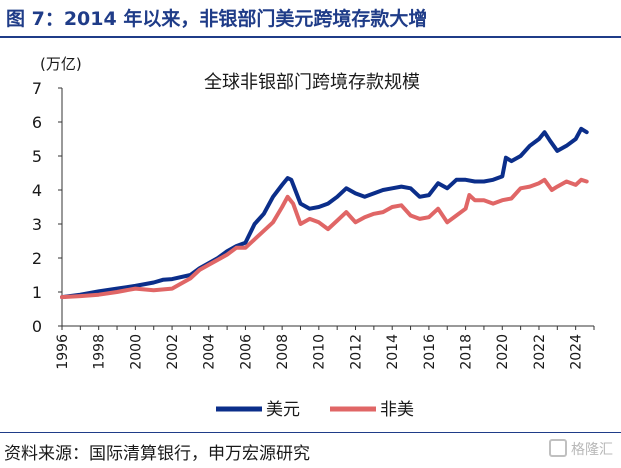 The image size is (621, 468). What do you see at coordinates (466, 352) in the screenshot?
I see `x-tick-label: 2018` at bounding box center [466, 352].